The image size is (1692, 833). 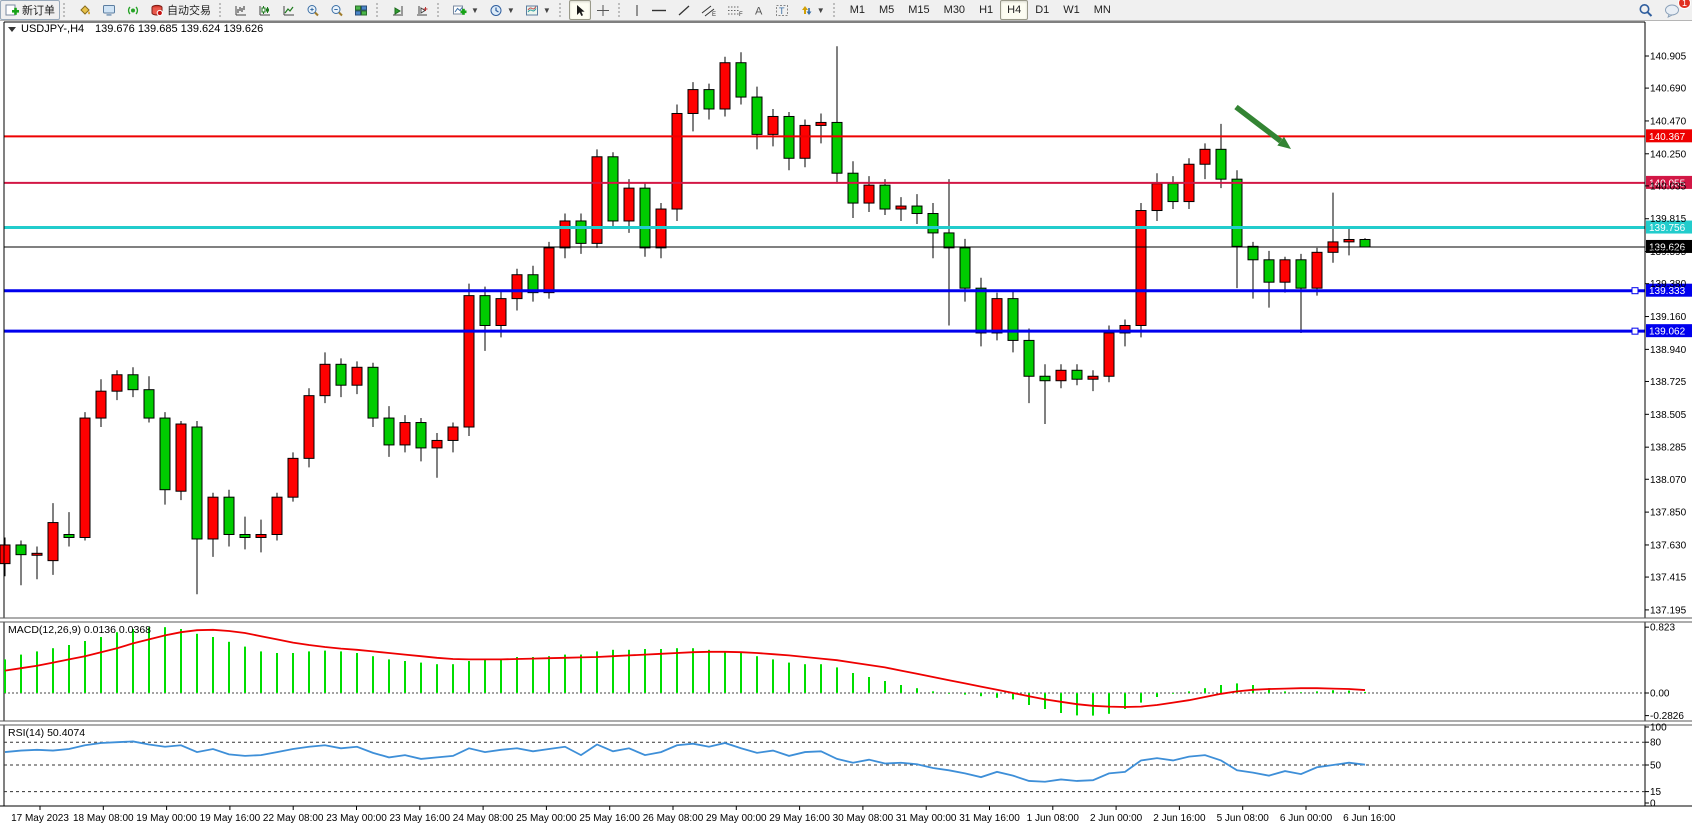 What do you see at coordinates (337, 10) in the screenshot?
I see `zoom-out-button` at bounding box center [337, 10].